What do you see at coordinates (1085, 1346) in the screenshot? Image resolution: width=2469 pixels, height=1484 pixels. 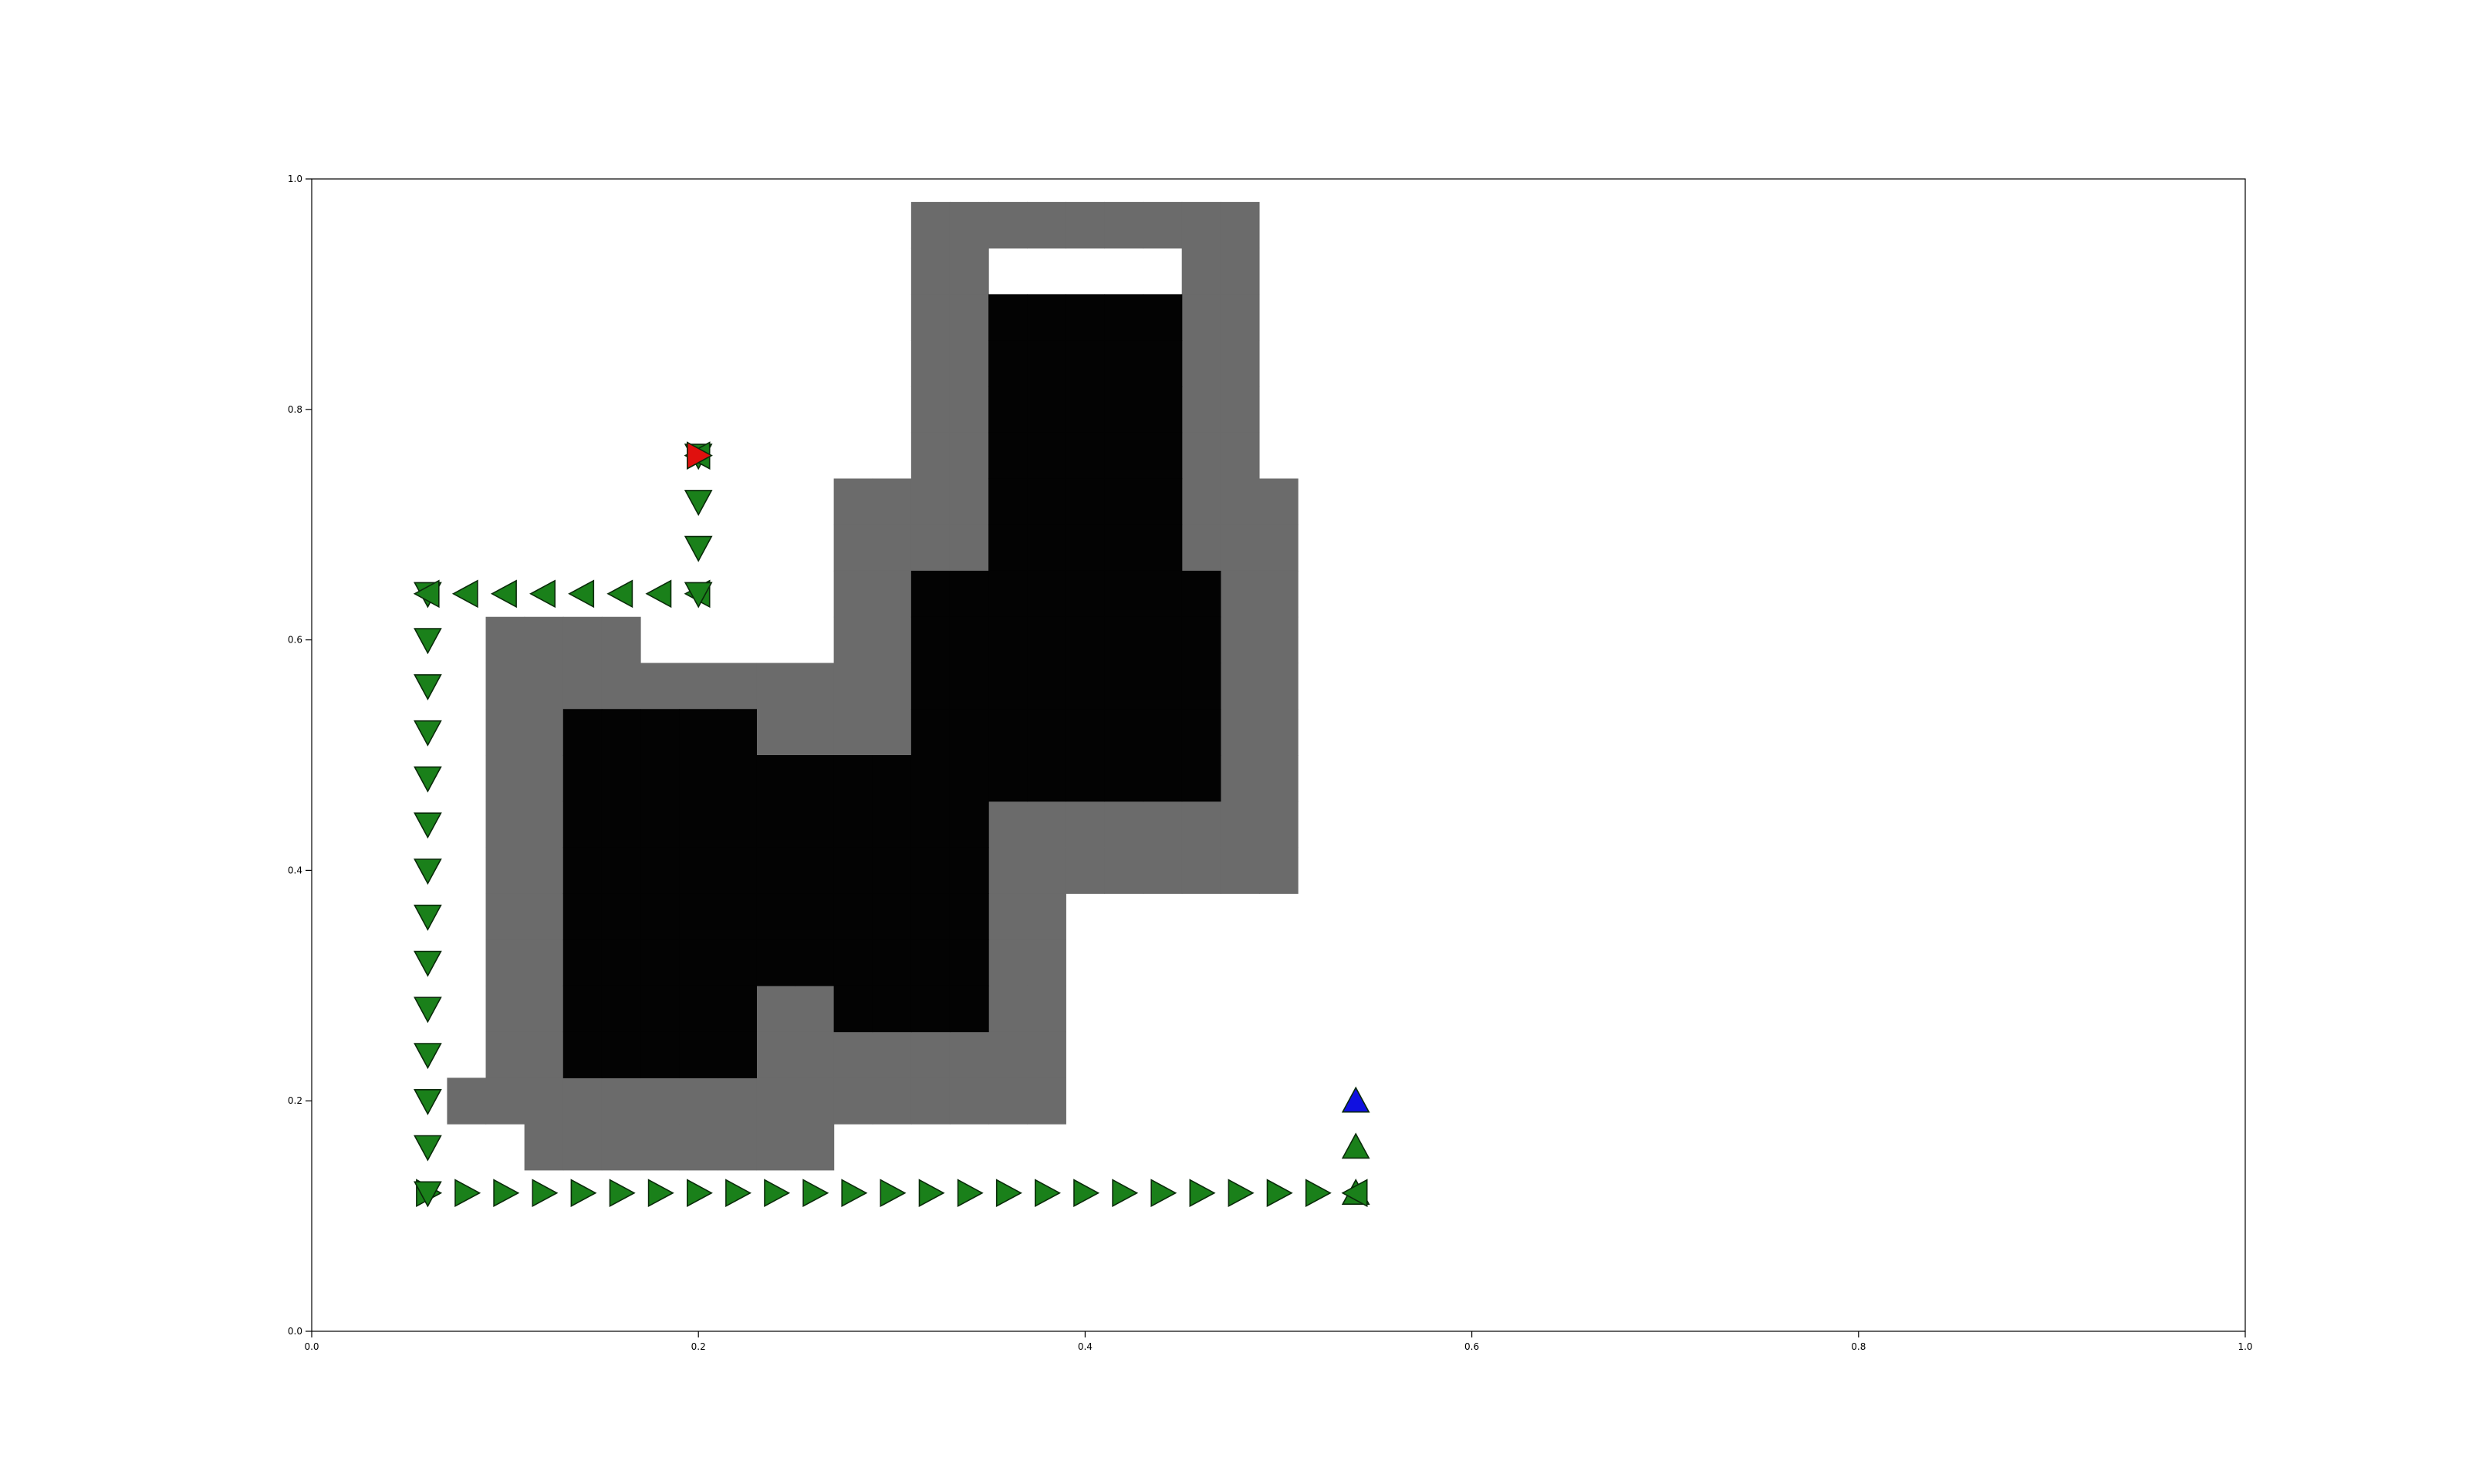 I see `x-tick-label: 0.4` at bounding box center [1085, 1346].